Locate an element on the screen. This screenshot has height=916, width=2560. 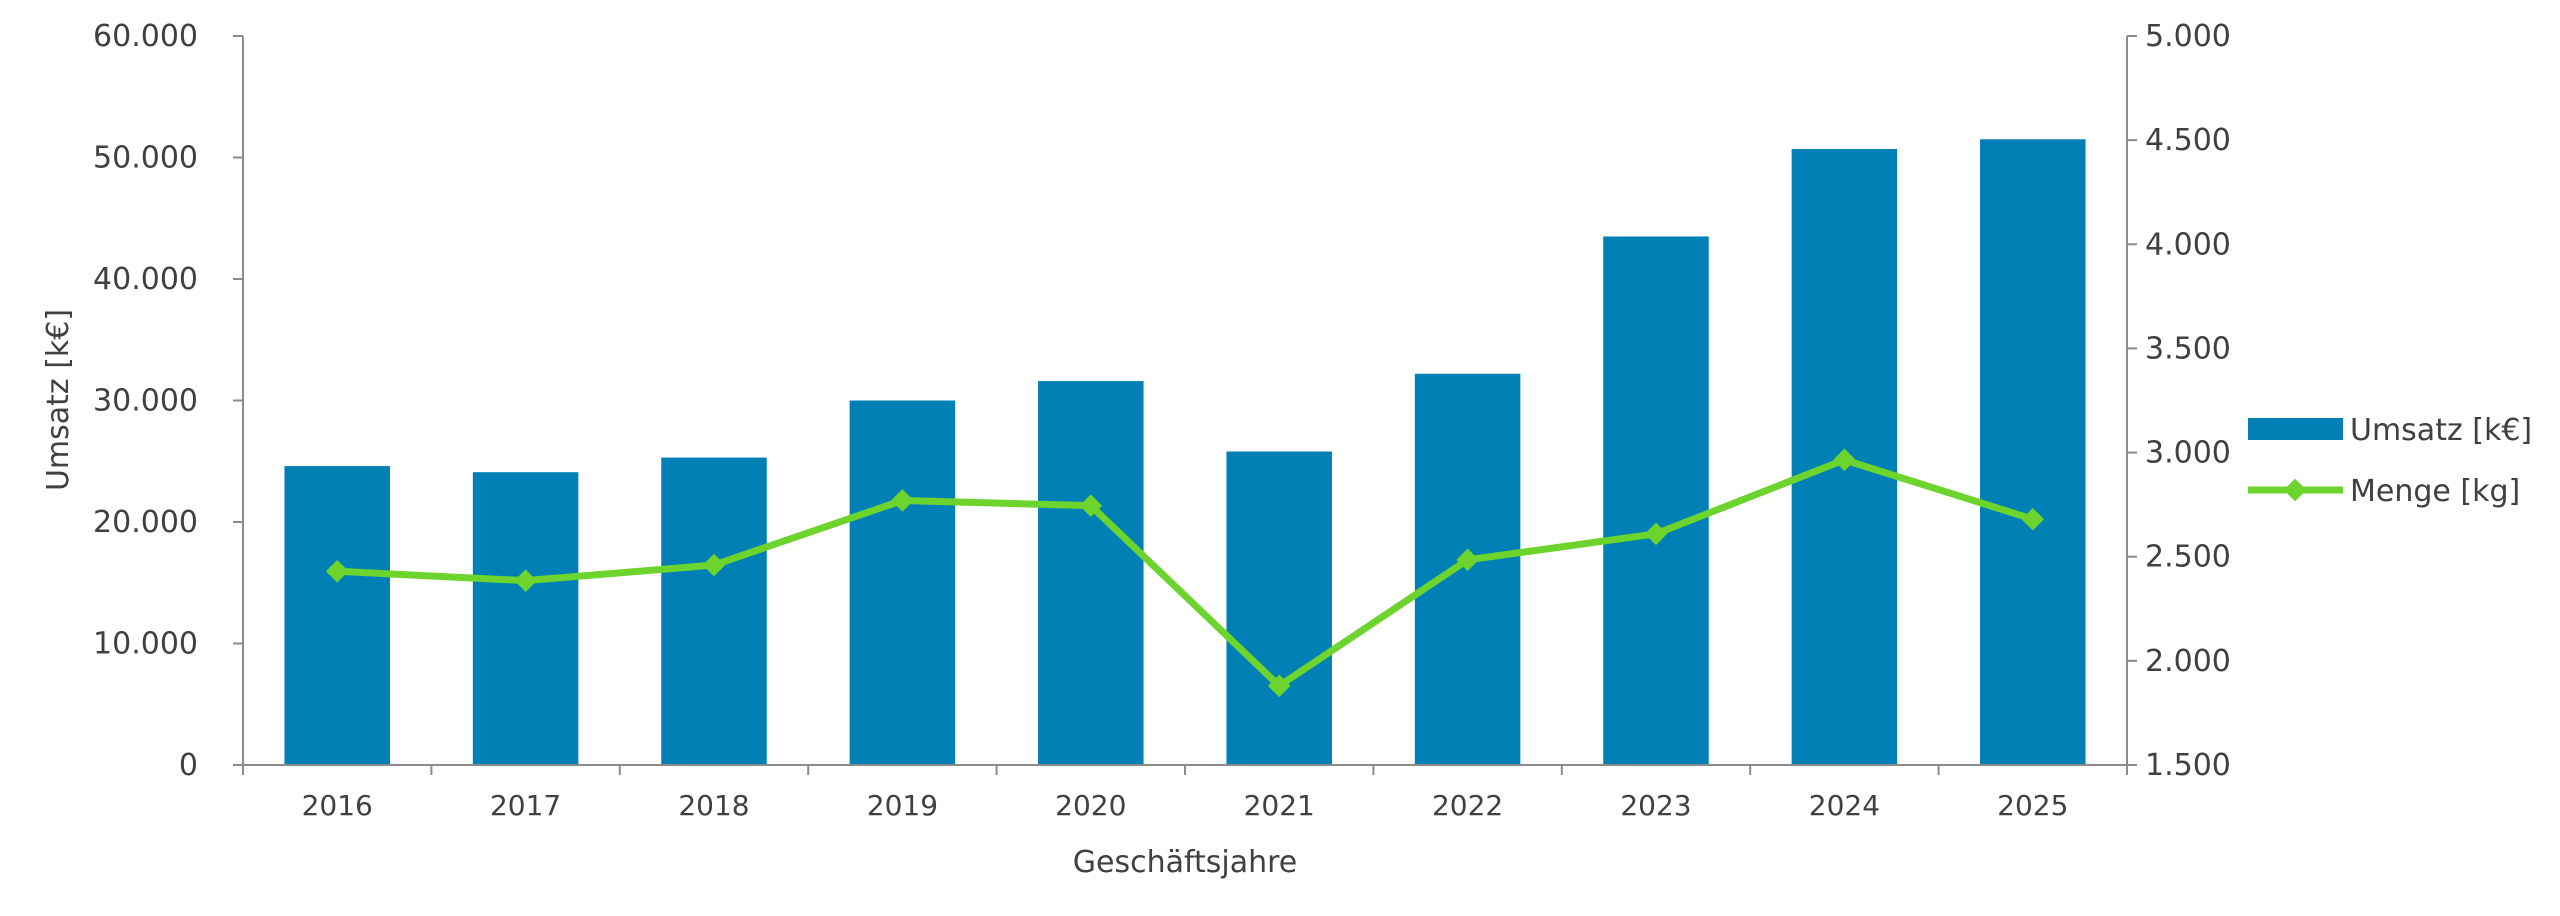
bar-2021 is located at coordinates (1279, 608).